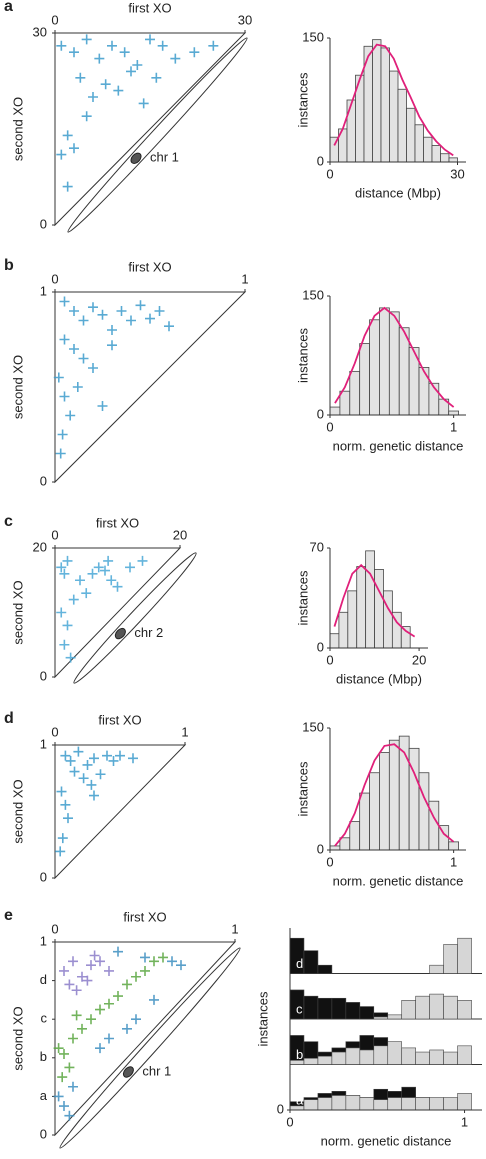  I want to click on panel-label: b, so click(9, 265).